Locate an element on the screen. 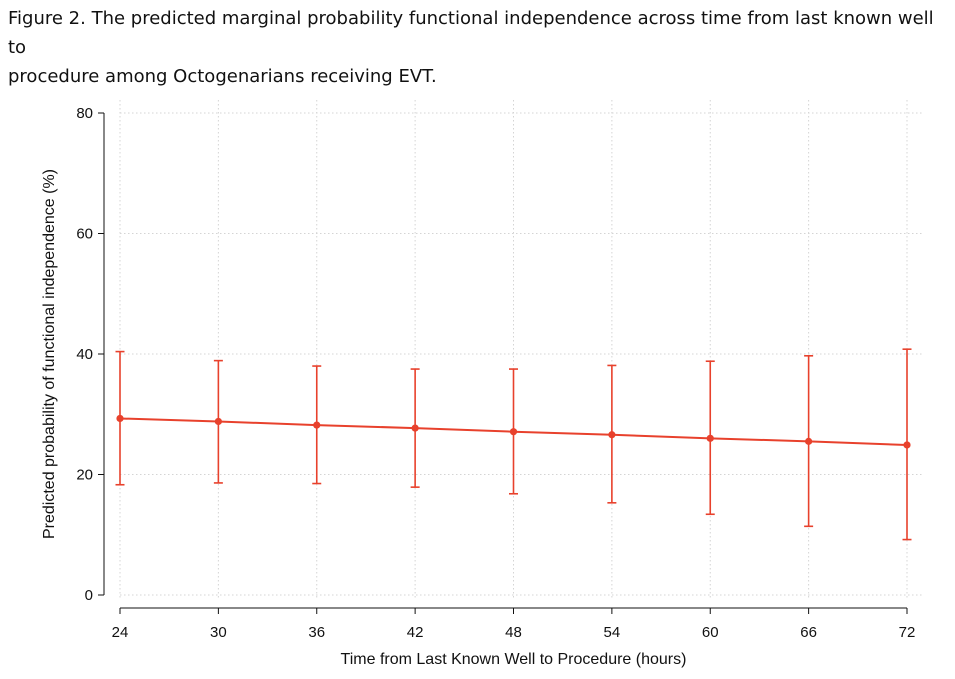  y-axis-ticks: 0 20 40 60 80 is located at coordinates (90, 354).